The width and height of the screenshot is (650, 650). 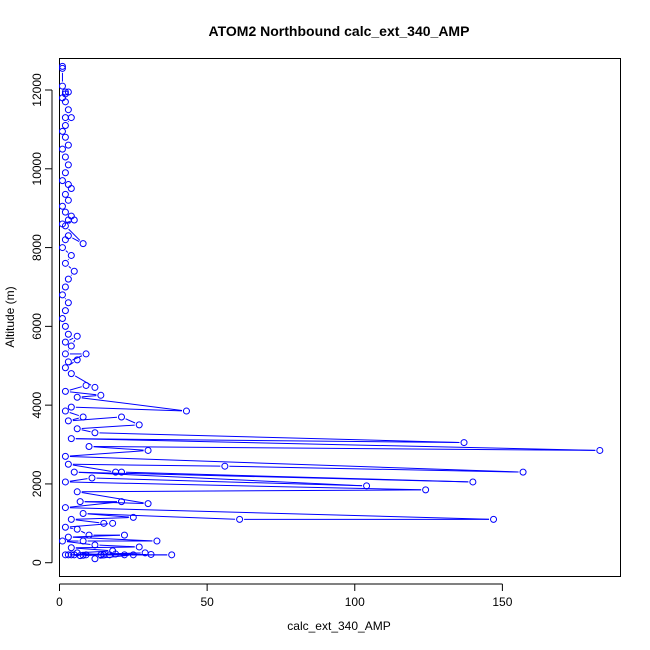 What do you see at coordinates (37, 247) in the screenshot?
I see `y-tick-label: 8000` at bounding box center [37, 247].